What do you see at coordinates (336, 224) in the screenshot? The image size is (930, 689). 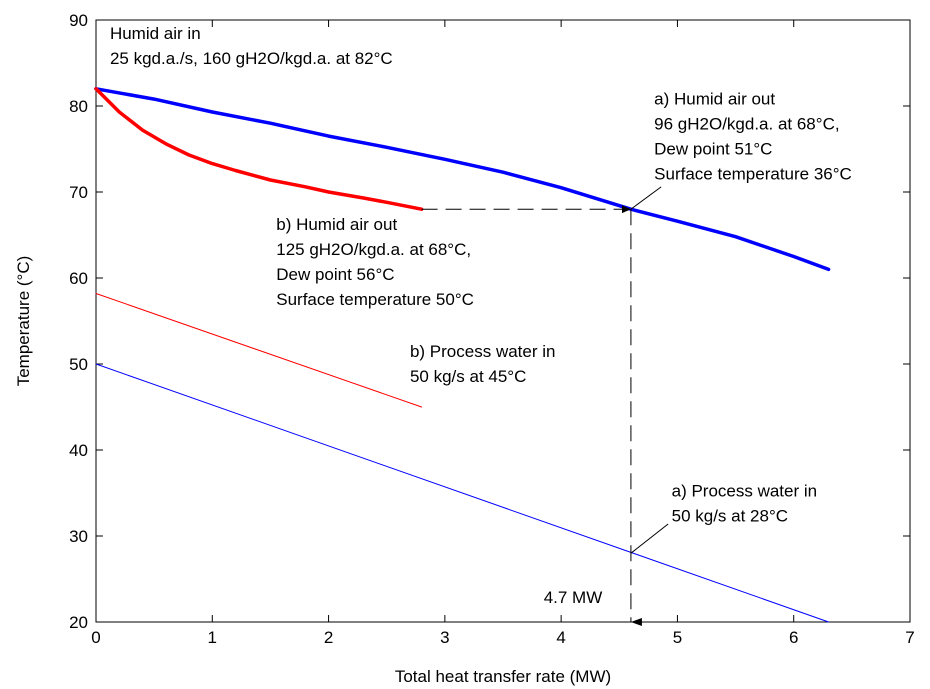 I see `annotation-line: b) Humid air out` at bounding box center [336, 224].